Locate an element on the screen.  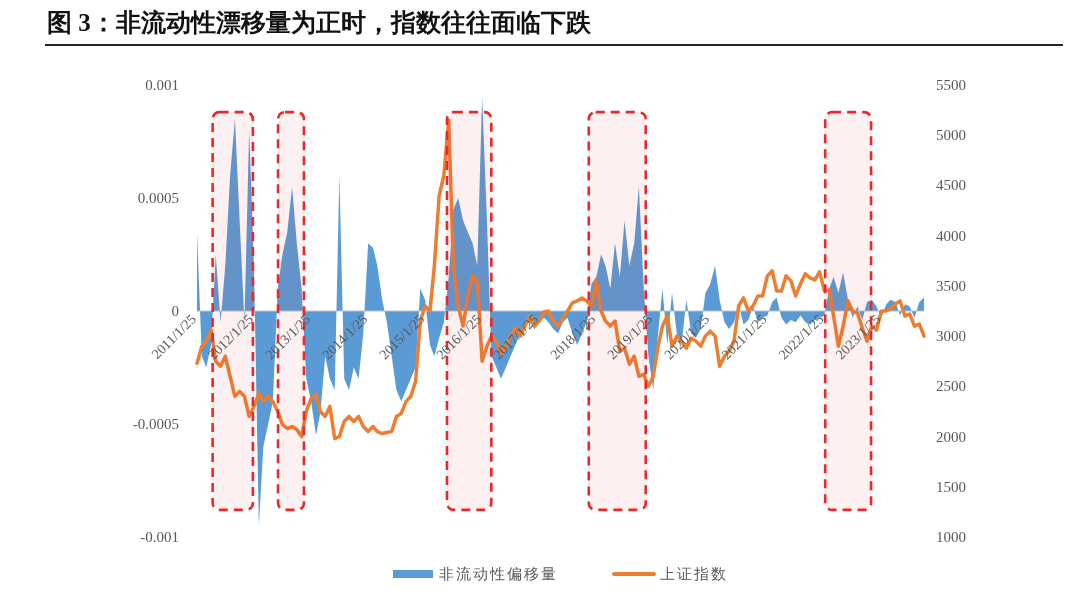
y2tick: 2000 is located at coordinates (951, 436).